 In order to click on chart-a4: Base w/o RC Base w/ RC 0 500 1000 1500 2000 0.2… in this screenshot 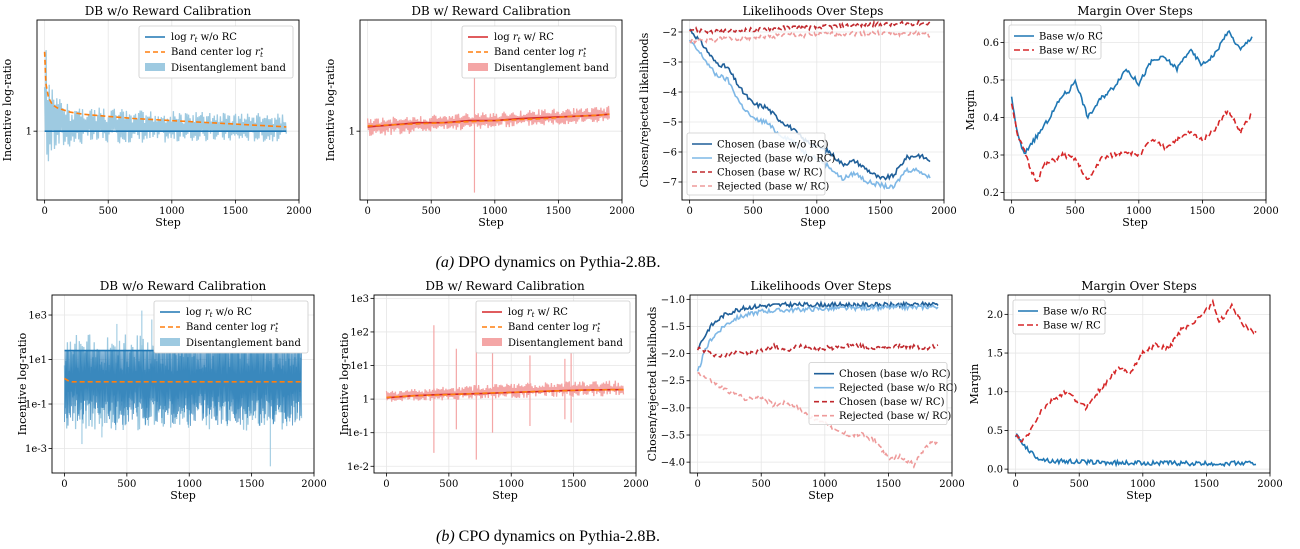, I will do `click(1121, 116)`.